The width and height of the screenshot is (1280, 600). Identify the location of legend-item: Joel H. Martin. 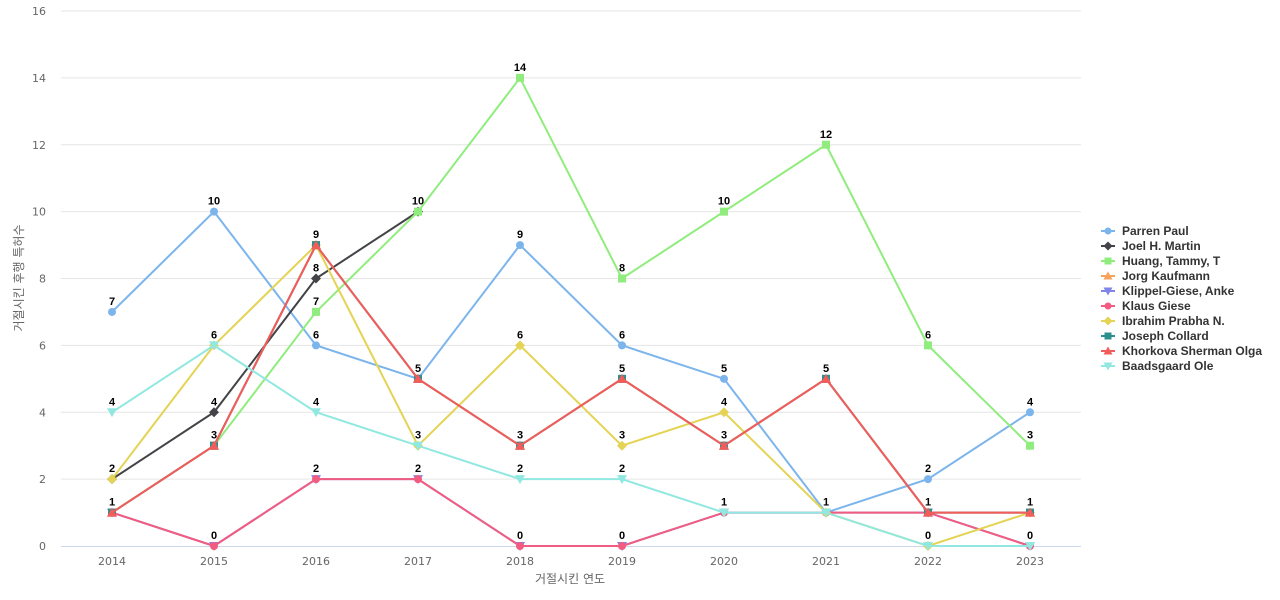
(1151, 246).